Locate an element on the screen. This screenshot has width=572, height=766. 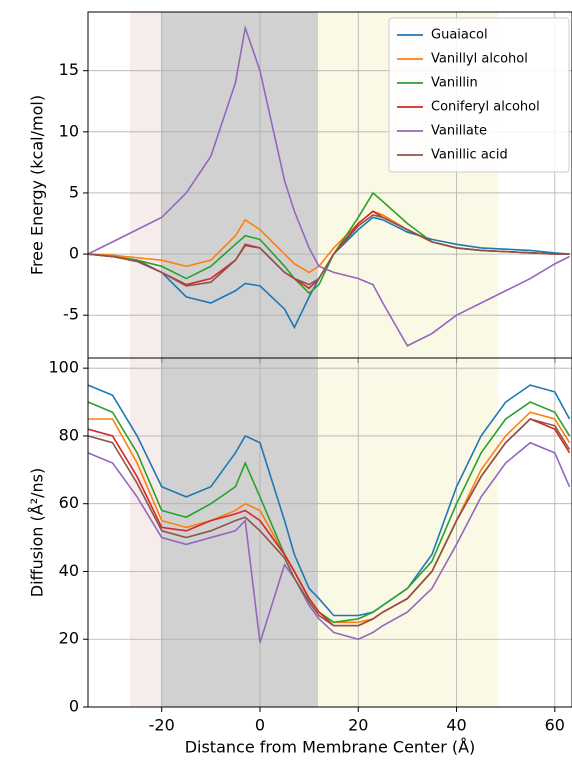
y-axis-label: Free Energy (kcal/mol) is located at coordinates (37, 185).